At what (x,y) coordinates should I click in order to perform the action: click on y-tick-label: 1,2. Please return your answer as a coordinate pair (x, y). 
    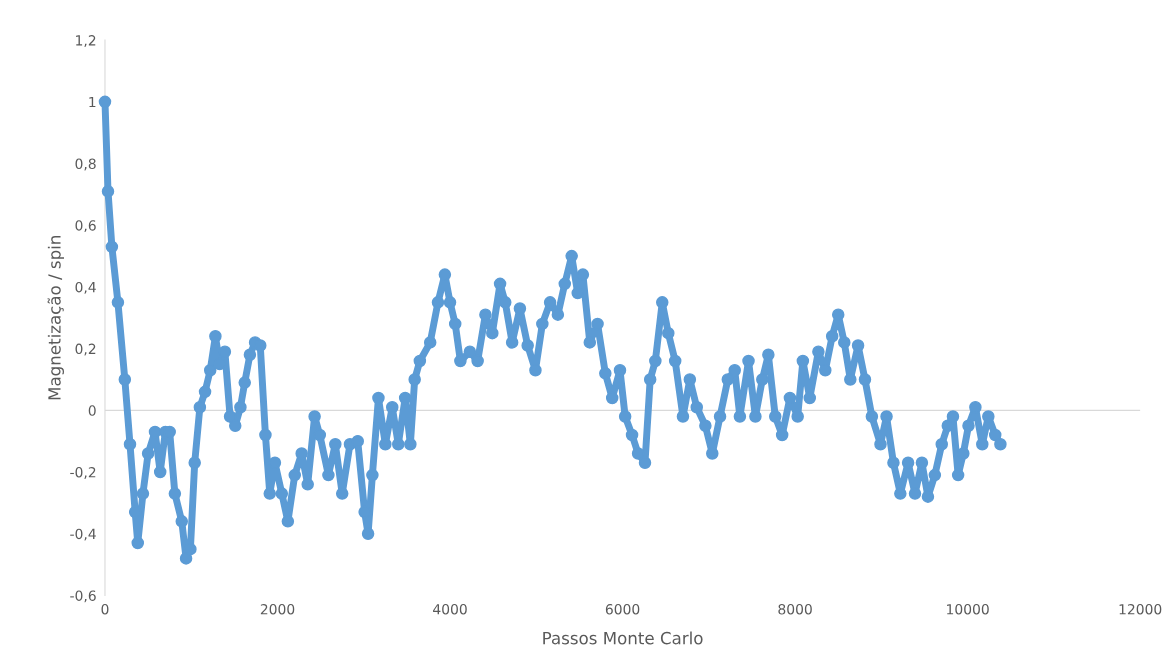
    Looking at the image, I should click on (86, 41).